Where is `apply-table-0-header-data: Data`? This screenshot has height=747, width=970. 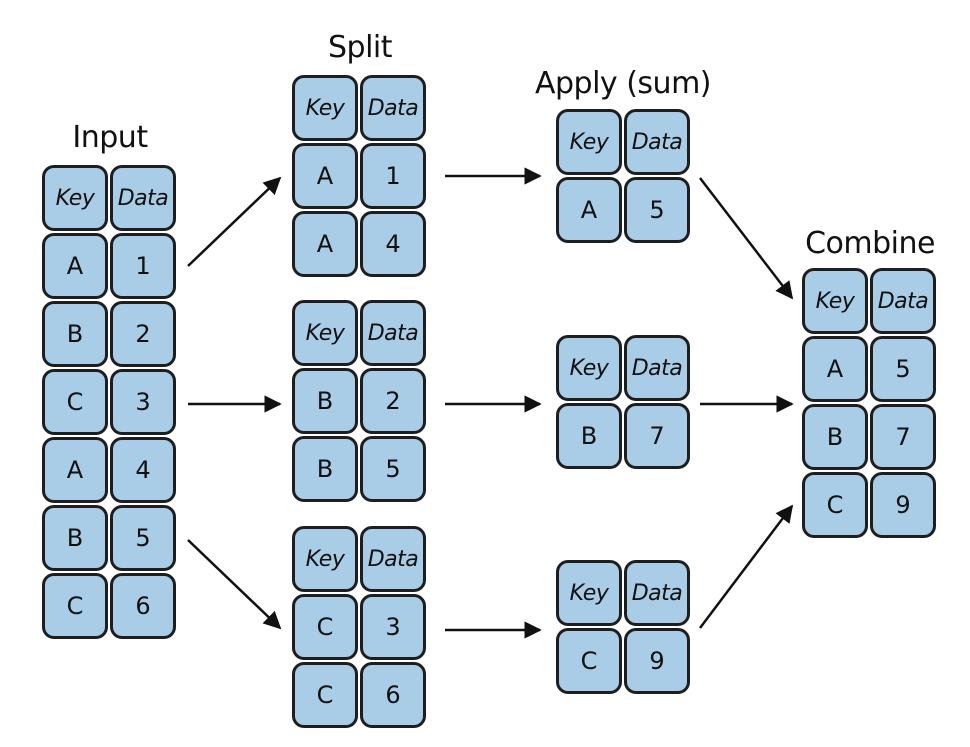 apply-table-0-header-data: Data is located at coordinates (657, 142).